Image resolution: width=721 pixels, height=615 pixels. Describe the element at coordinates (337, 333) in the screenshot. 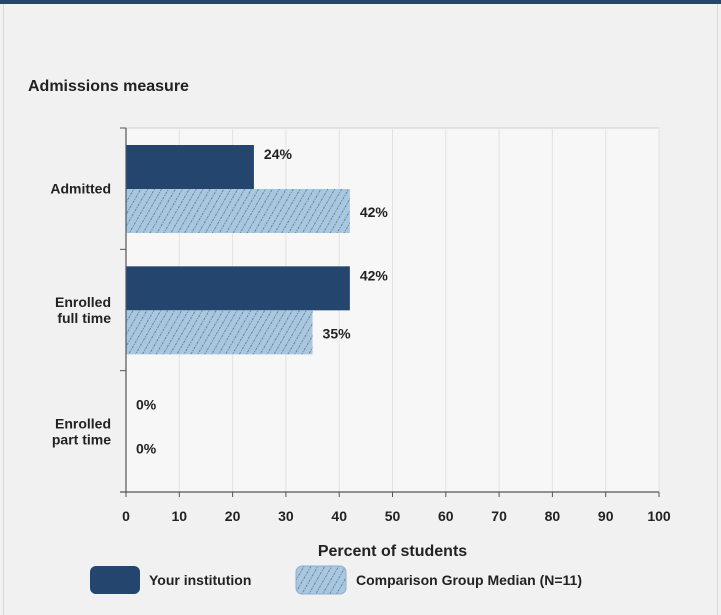

I see `data-label: 35%` at that location.